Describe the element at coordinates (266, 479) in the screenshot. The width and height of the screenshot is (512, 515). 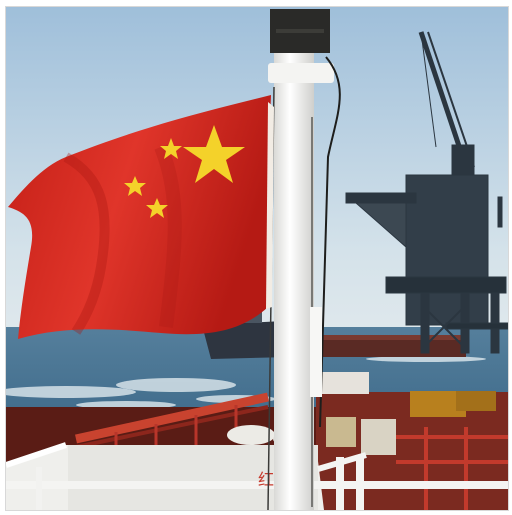
I see `hull-text: 红` at that location.